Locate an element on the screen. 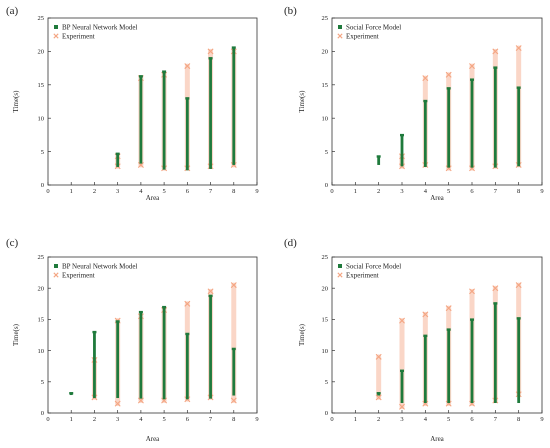  panel-label: (d) is located at coordinates (290, 243).